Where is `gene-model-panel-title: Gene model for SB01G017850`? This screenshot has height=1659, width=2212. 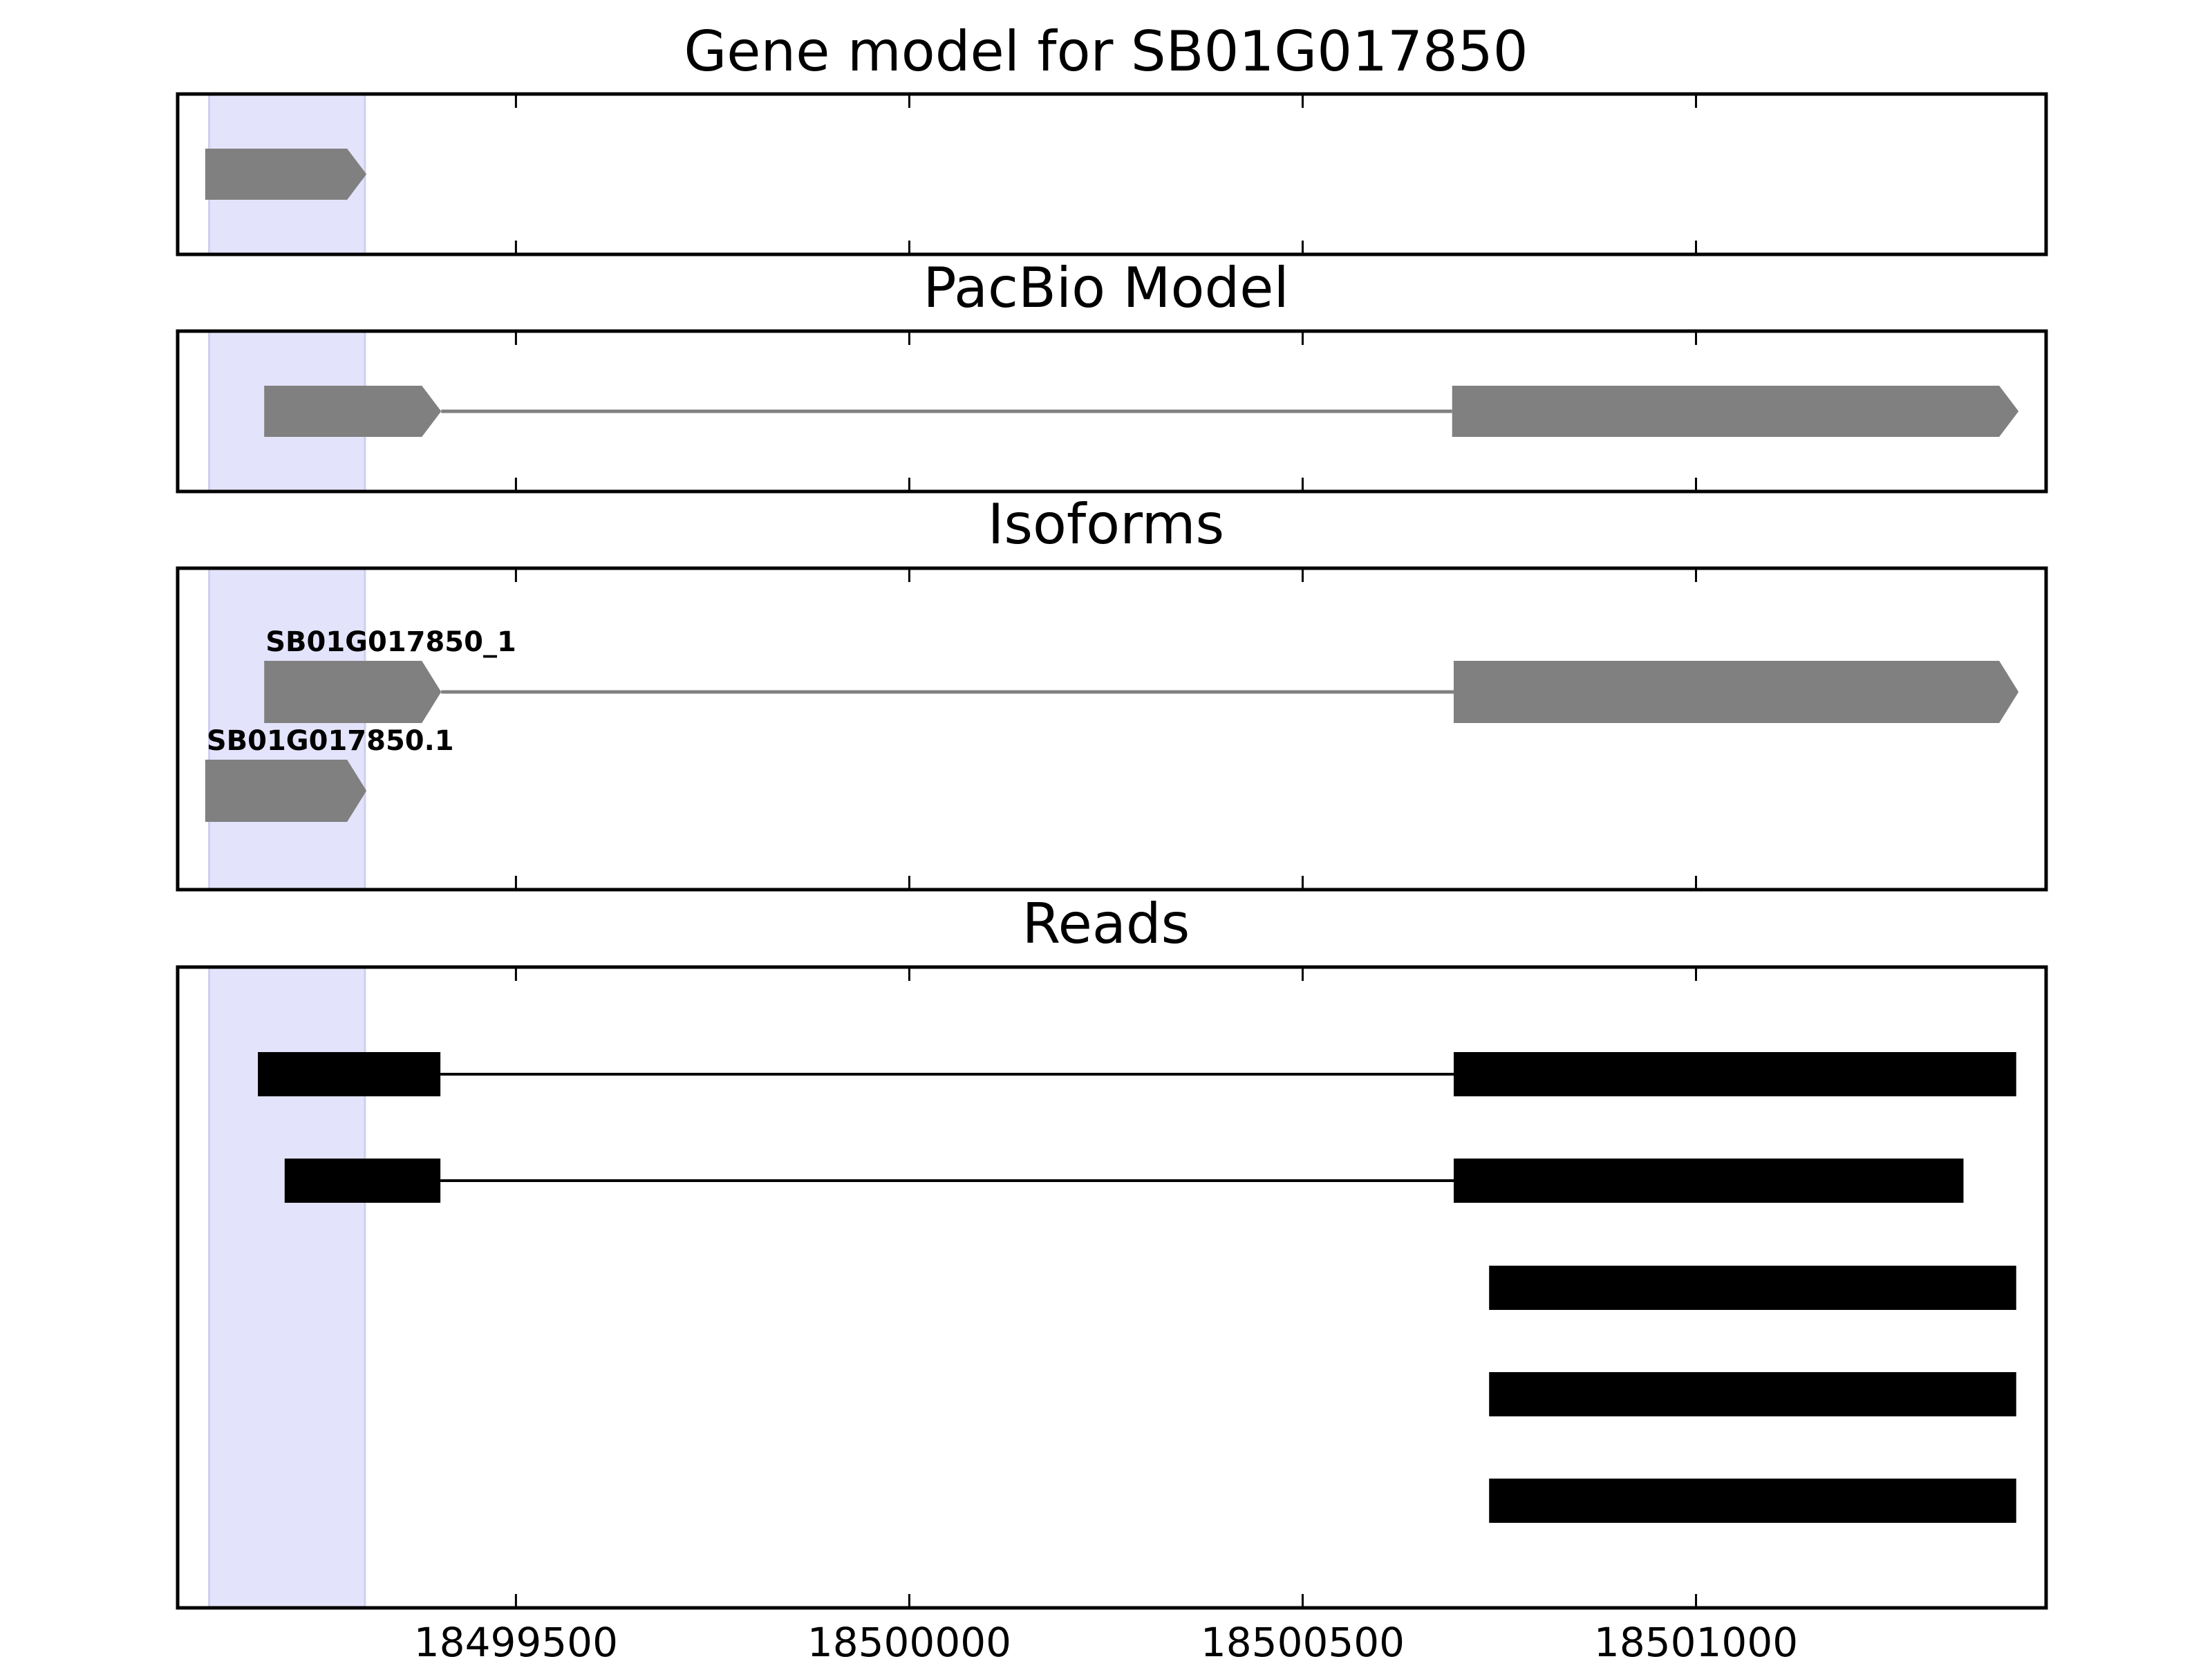 gene-model-panel-title: Gene model for SB01G017850 is located at coordinates (1106, 51).